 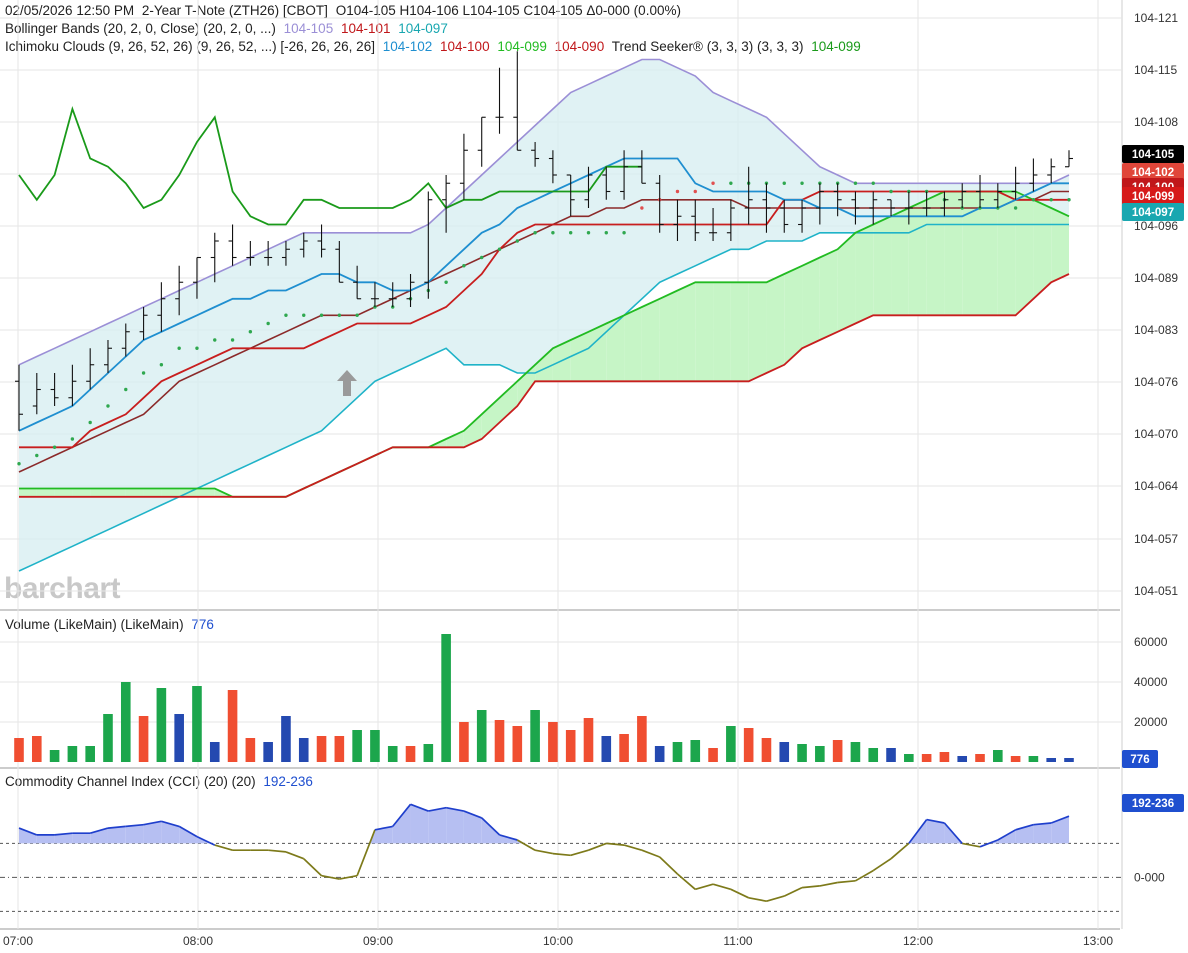 I want to click on signal-arrow-icon, so click(x=347, y=383).